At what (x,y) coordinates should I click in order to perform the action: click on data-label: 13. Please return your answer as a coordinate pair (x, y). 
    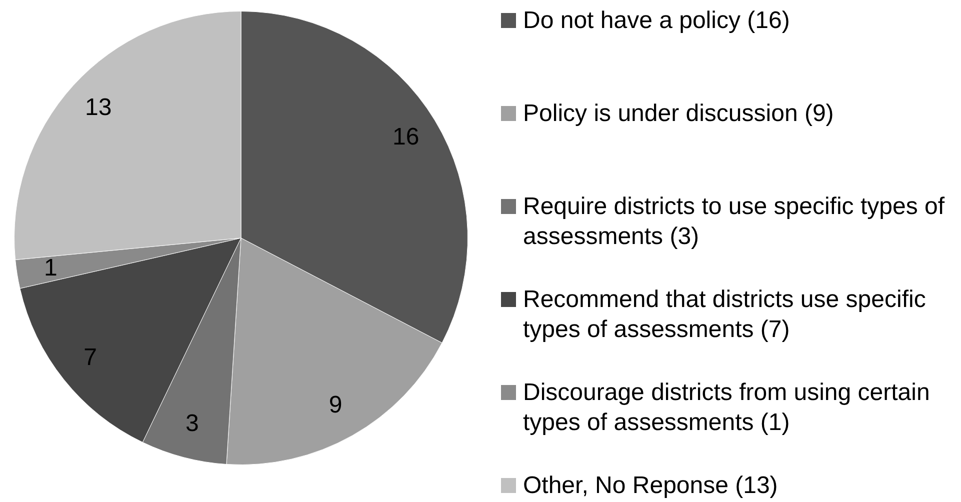
    Looking at the image, I should click on (98, 108).